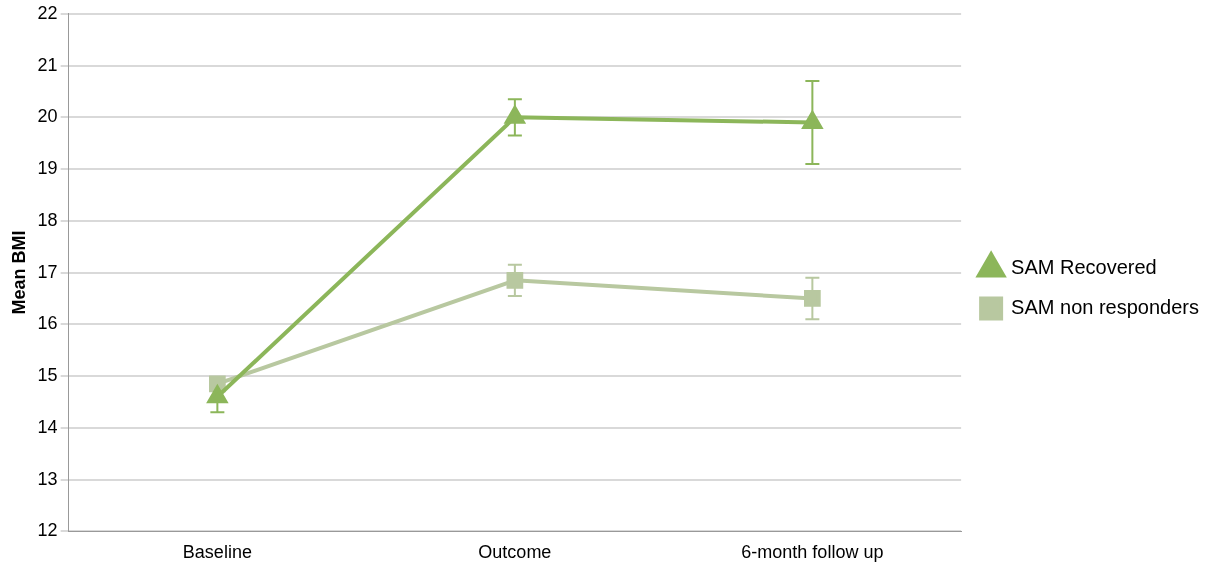 This screenshot has width=1219, height=567. What do you see at coordinates (1105, 307) in the screenshot?
I see `legend-label: SAM non responders` at bounding box center [1105, 307].